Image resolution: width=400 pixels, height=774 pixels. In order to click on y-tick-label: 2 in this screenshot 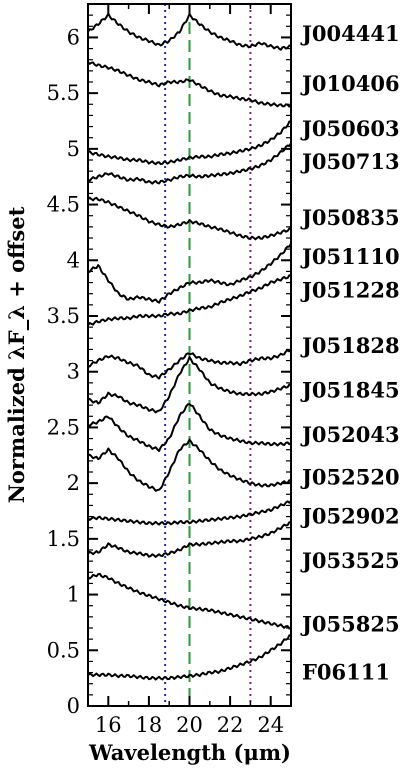, I will do `click(73, 483)`.